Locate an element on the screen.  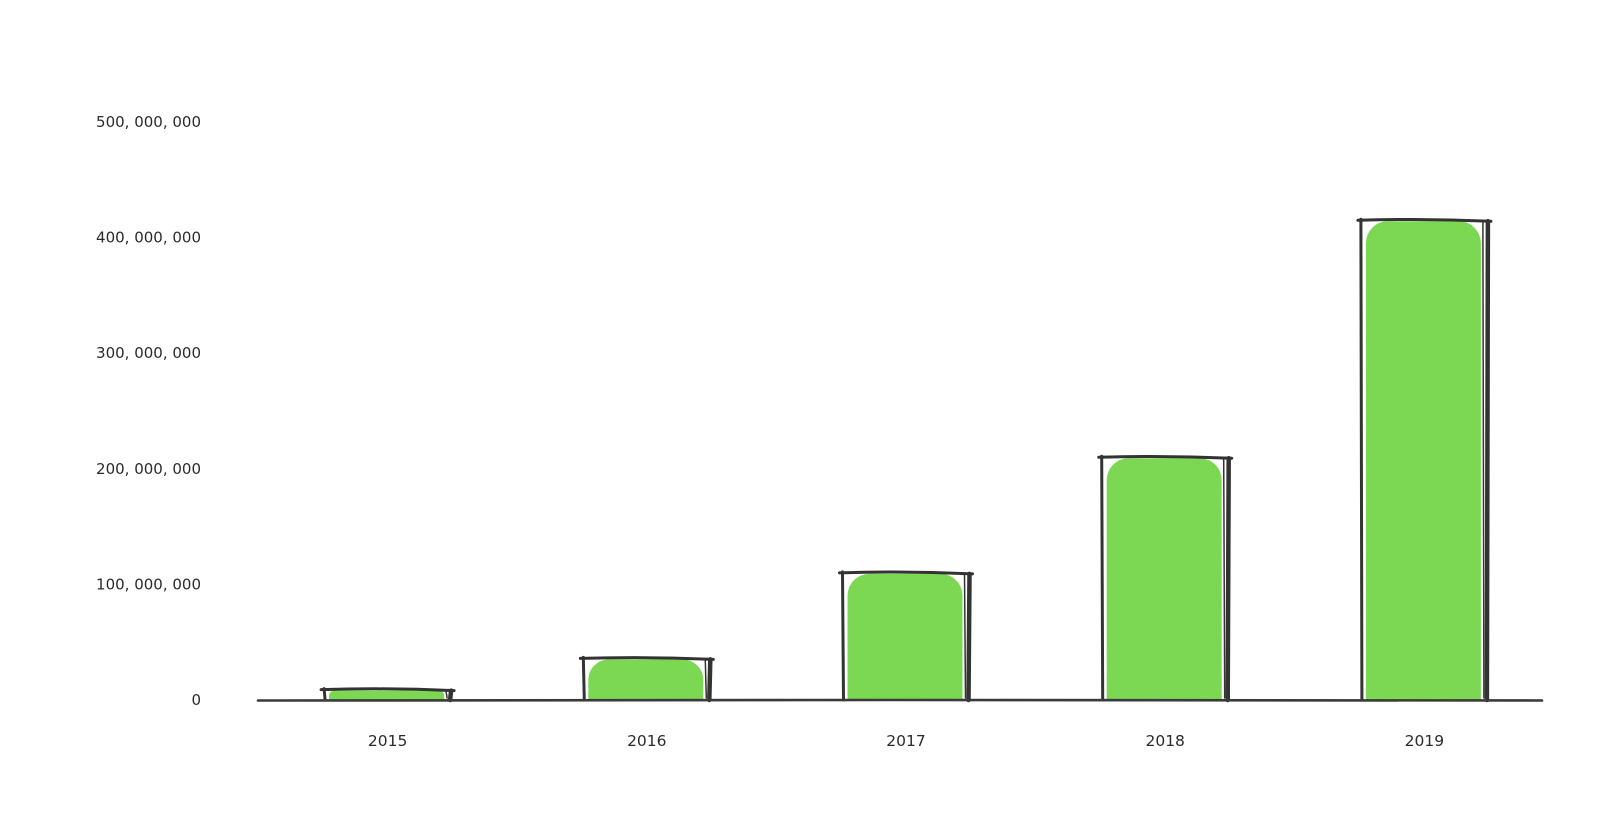
y-tick-label: 300, 000, 000 is located at coordinates (148, 353).